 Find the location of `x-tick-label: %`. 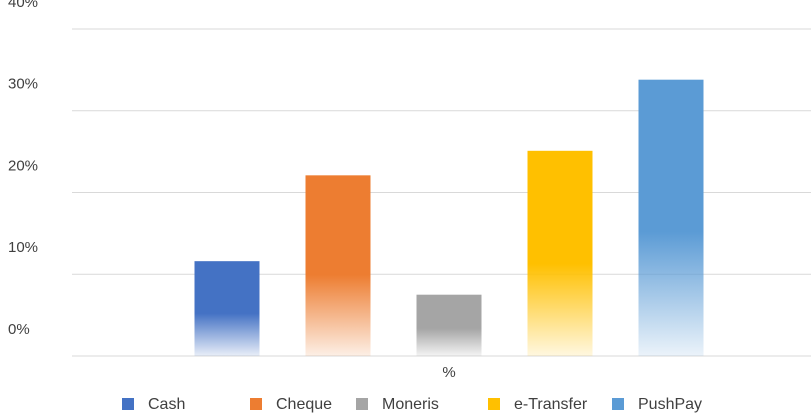

x-tick-label: % is located at coordinates (448, 372).